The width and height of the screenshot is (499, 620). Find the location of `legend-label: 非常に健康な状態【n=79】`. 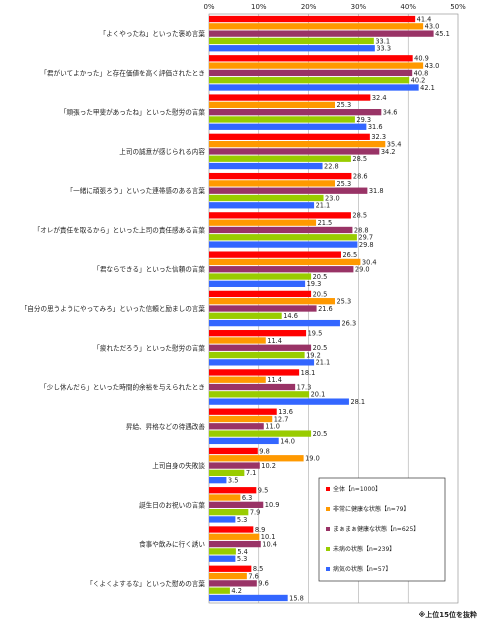

legend-label: 非常に健康な状態【n=79】 is located at coordinates (371, 509).